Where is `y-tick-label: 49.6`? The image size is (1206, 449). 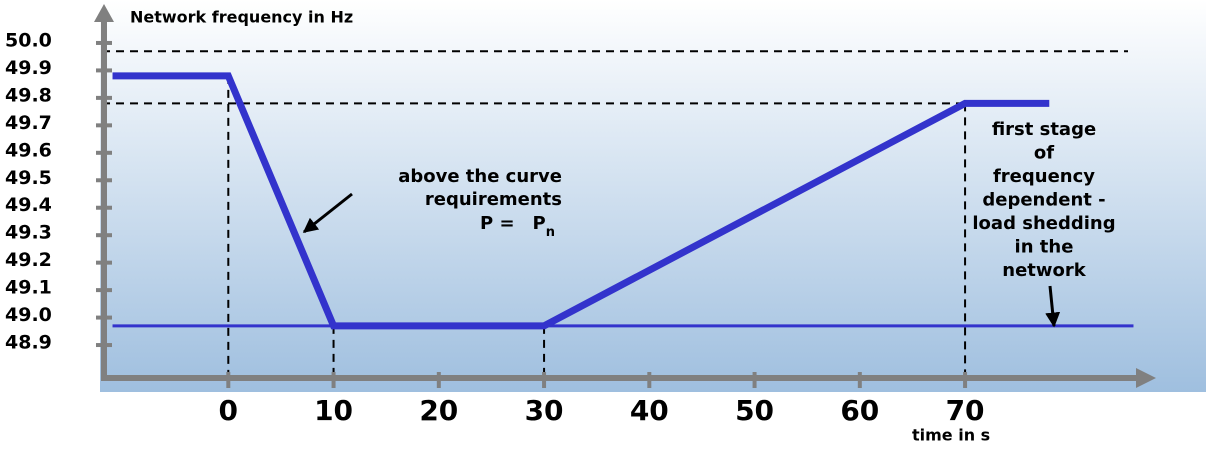
y-tick-label: 49.6 is located at coordinates (28, 150).